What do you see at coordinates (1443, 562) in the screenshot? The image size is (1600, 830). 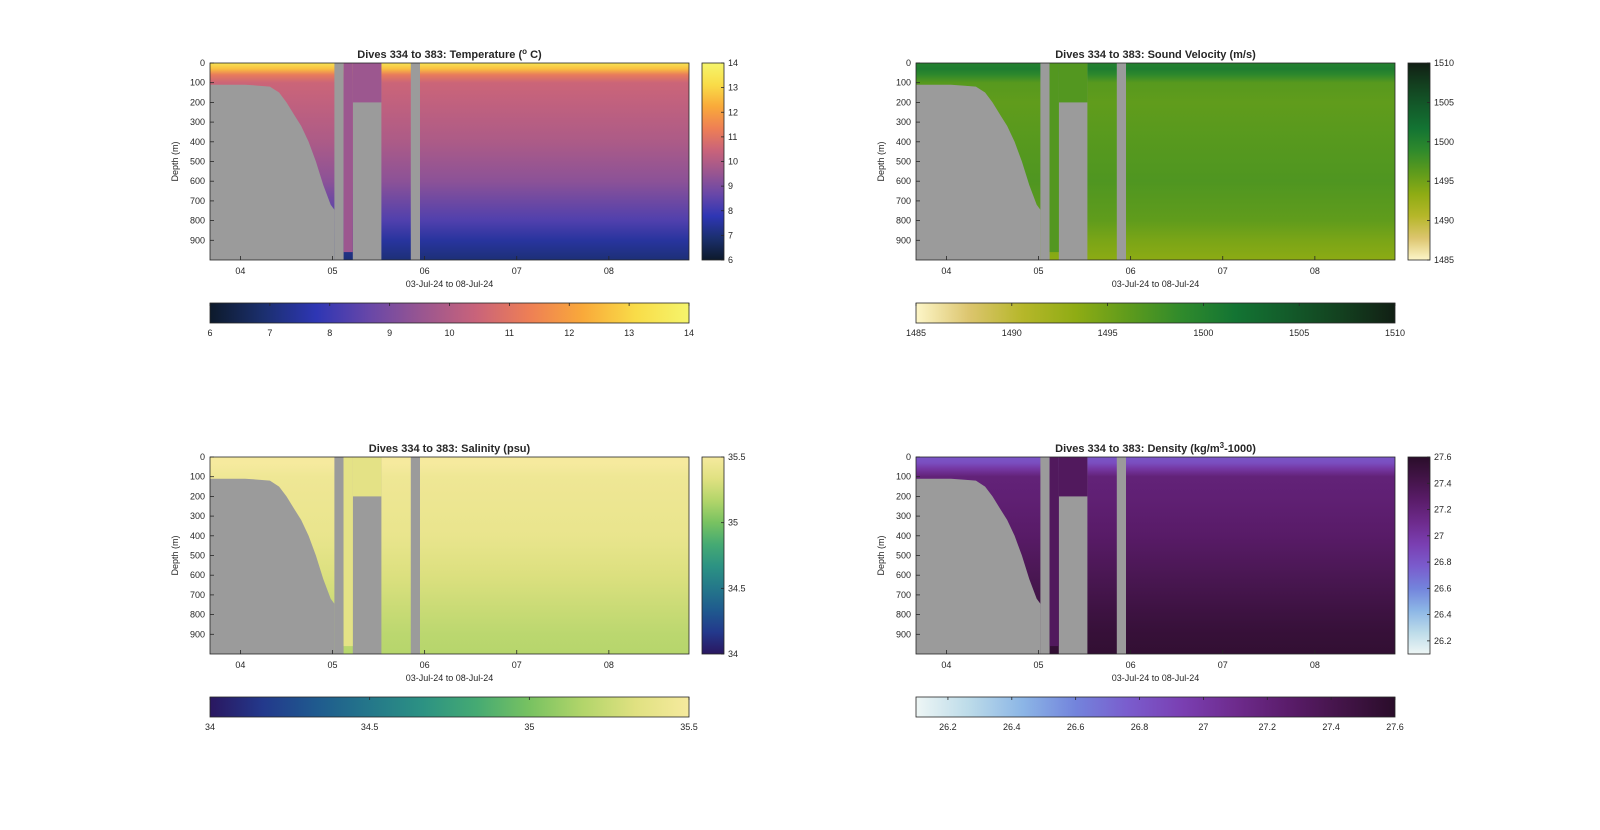 I see `colorbar-tick-label: 26.8` at bounding box center [1443, 562].